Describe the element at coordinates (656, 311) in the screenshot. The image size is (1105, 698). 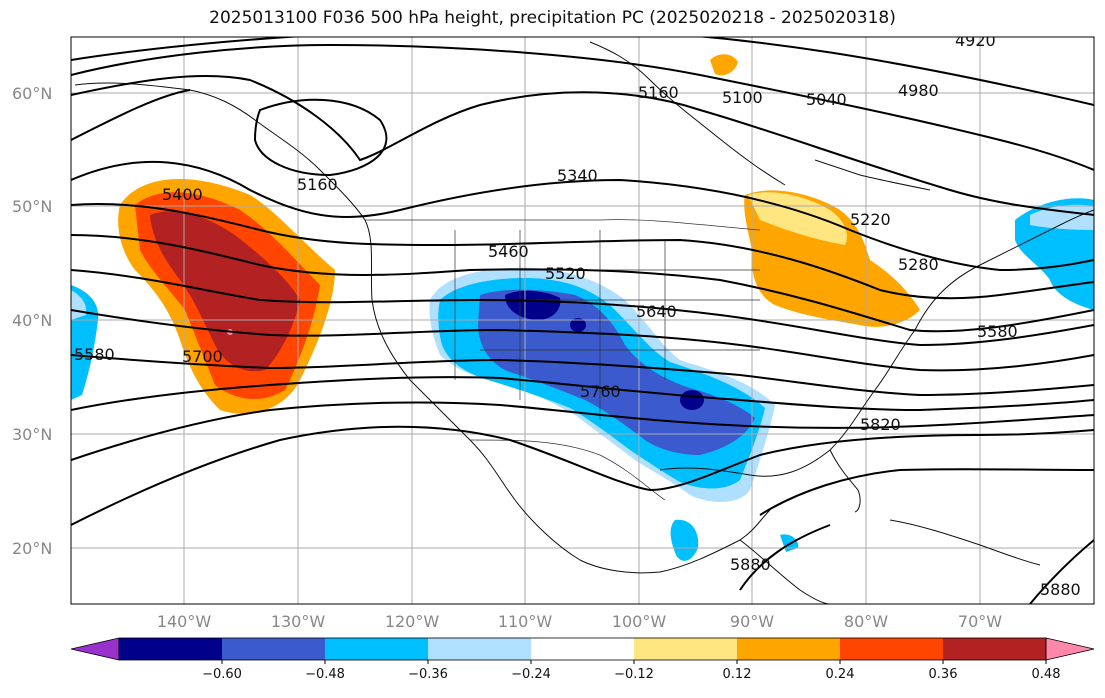
I see `contour-label: 5640` at that location.